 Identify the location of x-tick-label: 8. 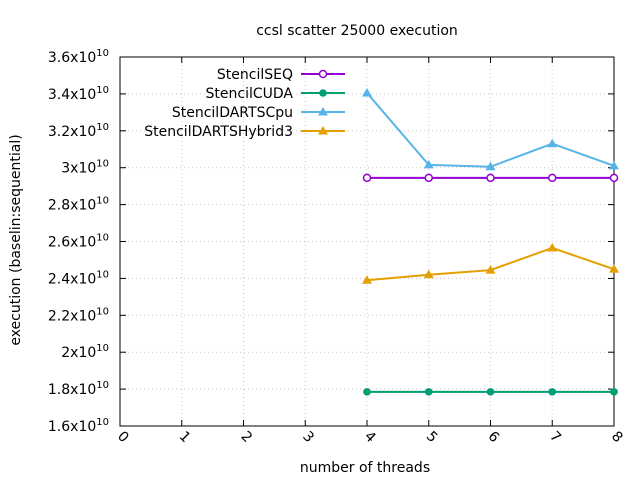
(617, 437).